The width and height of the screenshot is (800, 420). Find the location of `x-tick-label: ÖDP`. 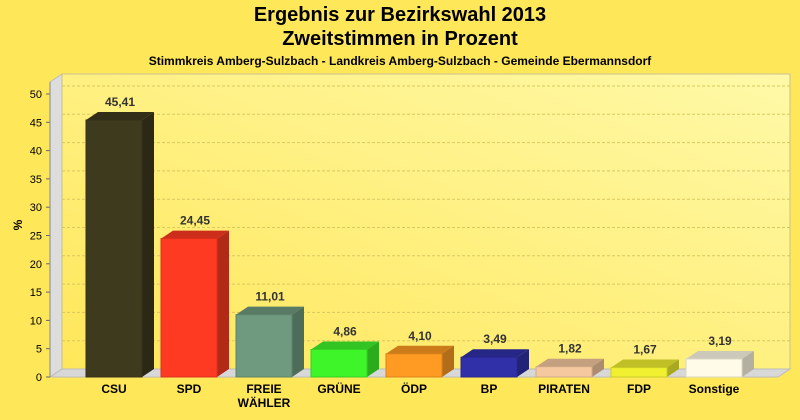

x-tick-label: ÖDP is located at coordinates (414, 388).